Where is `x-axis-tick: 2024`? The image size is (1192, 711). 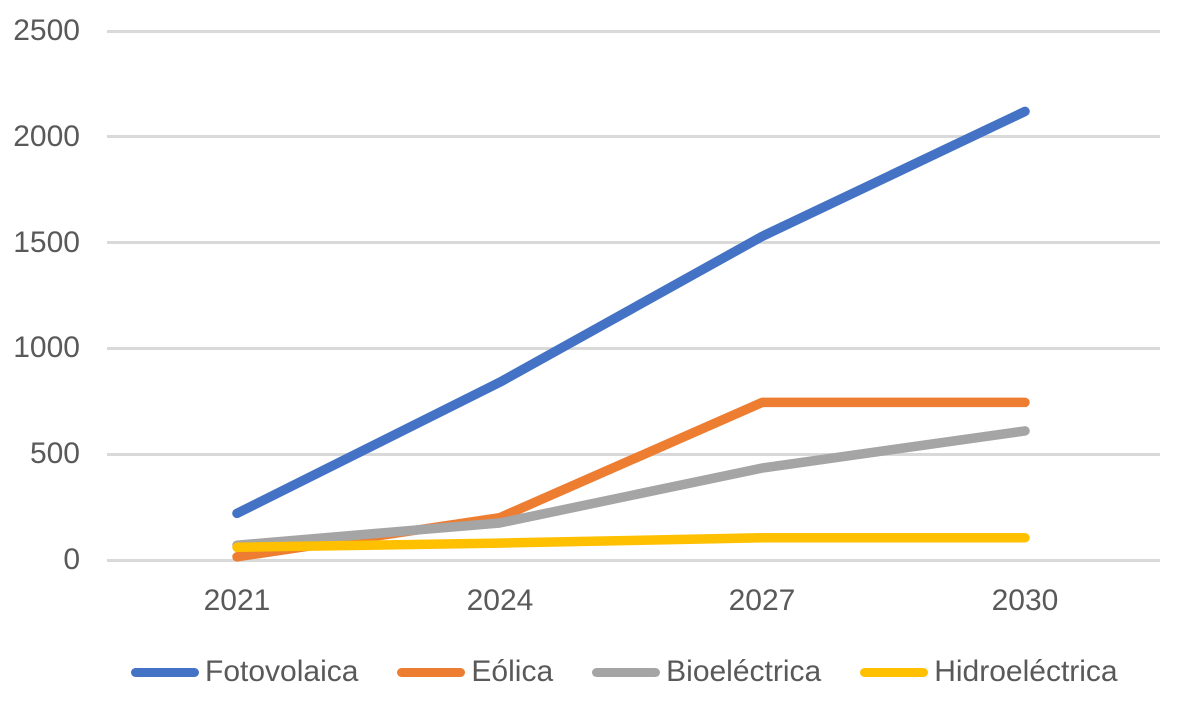
x-axis-tick: 2024 is located at coordinates (500, 600).